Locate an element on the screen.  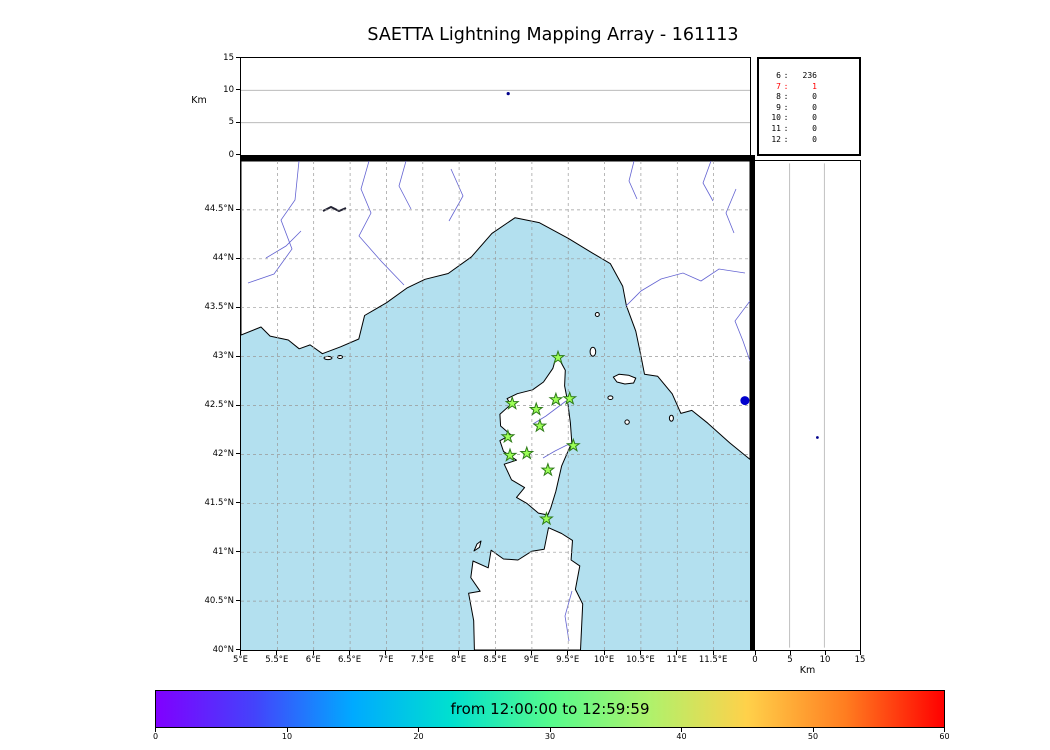
right-km-tick-label: 0 is located at coordinates (755, 660).